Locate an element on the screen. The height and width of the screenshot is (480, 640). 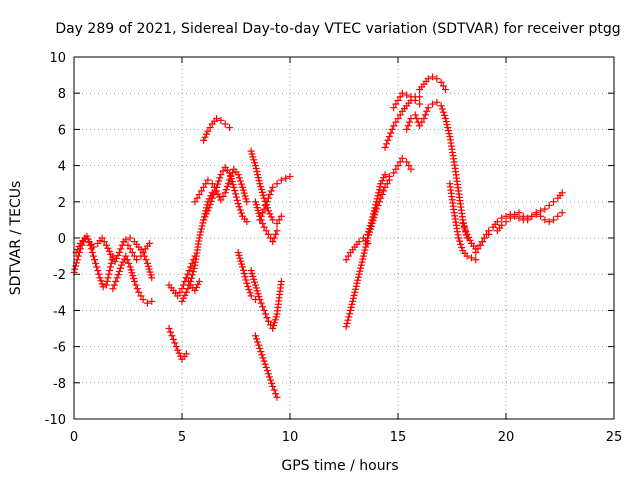
y-tick-labels: -10 -8 -6 -4 -2 0 2 4 6 8 10 is located at coordinates (55, 239).